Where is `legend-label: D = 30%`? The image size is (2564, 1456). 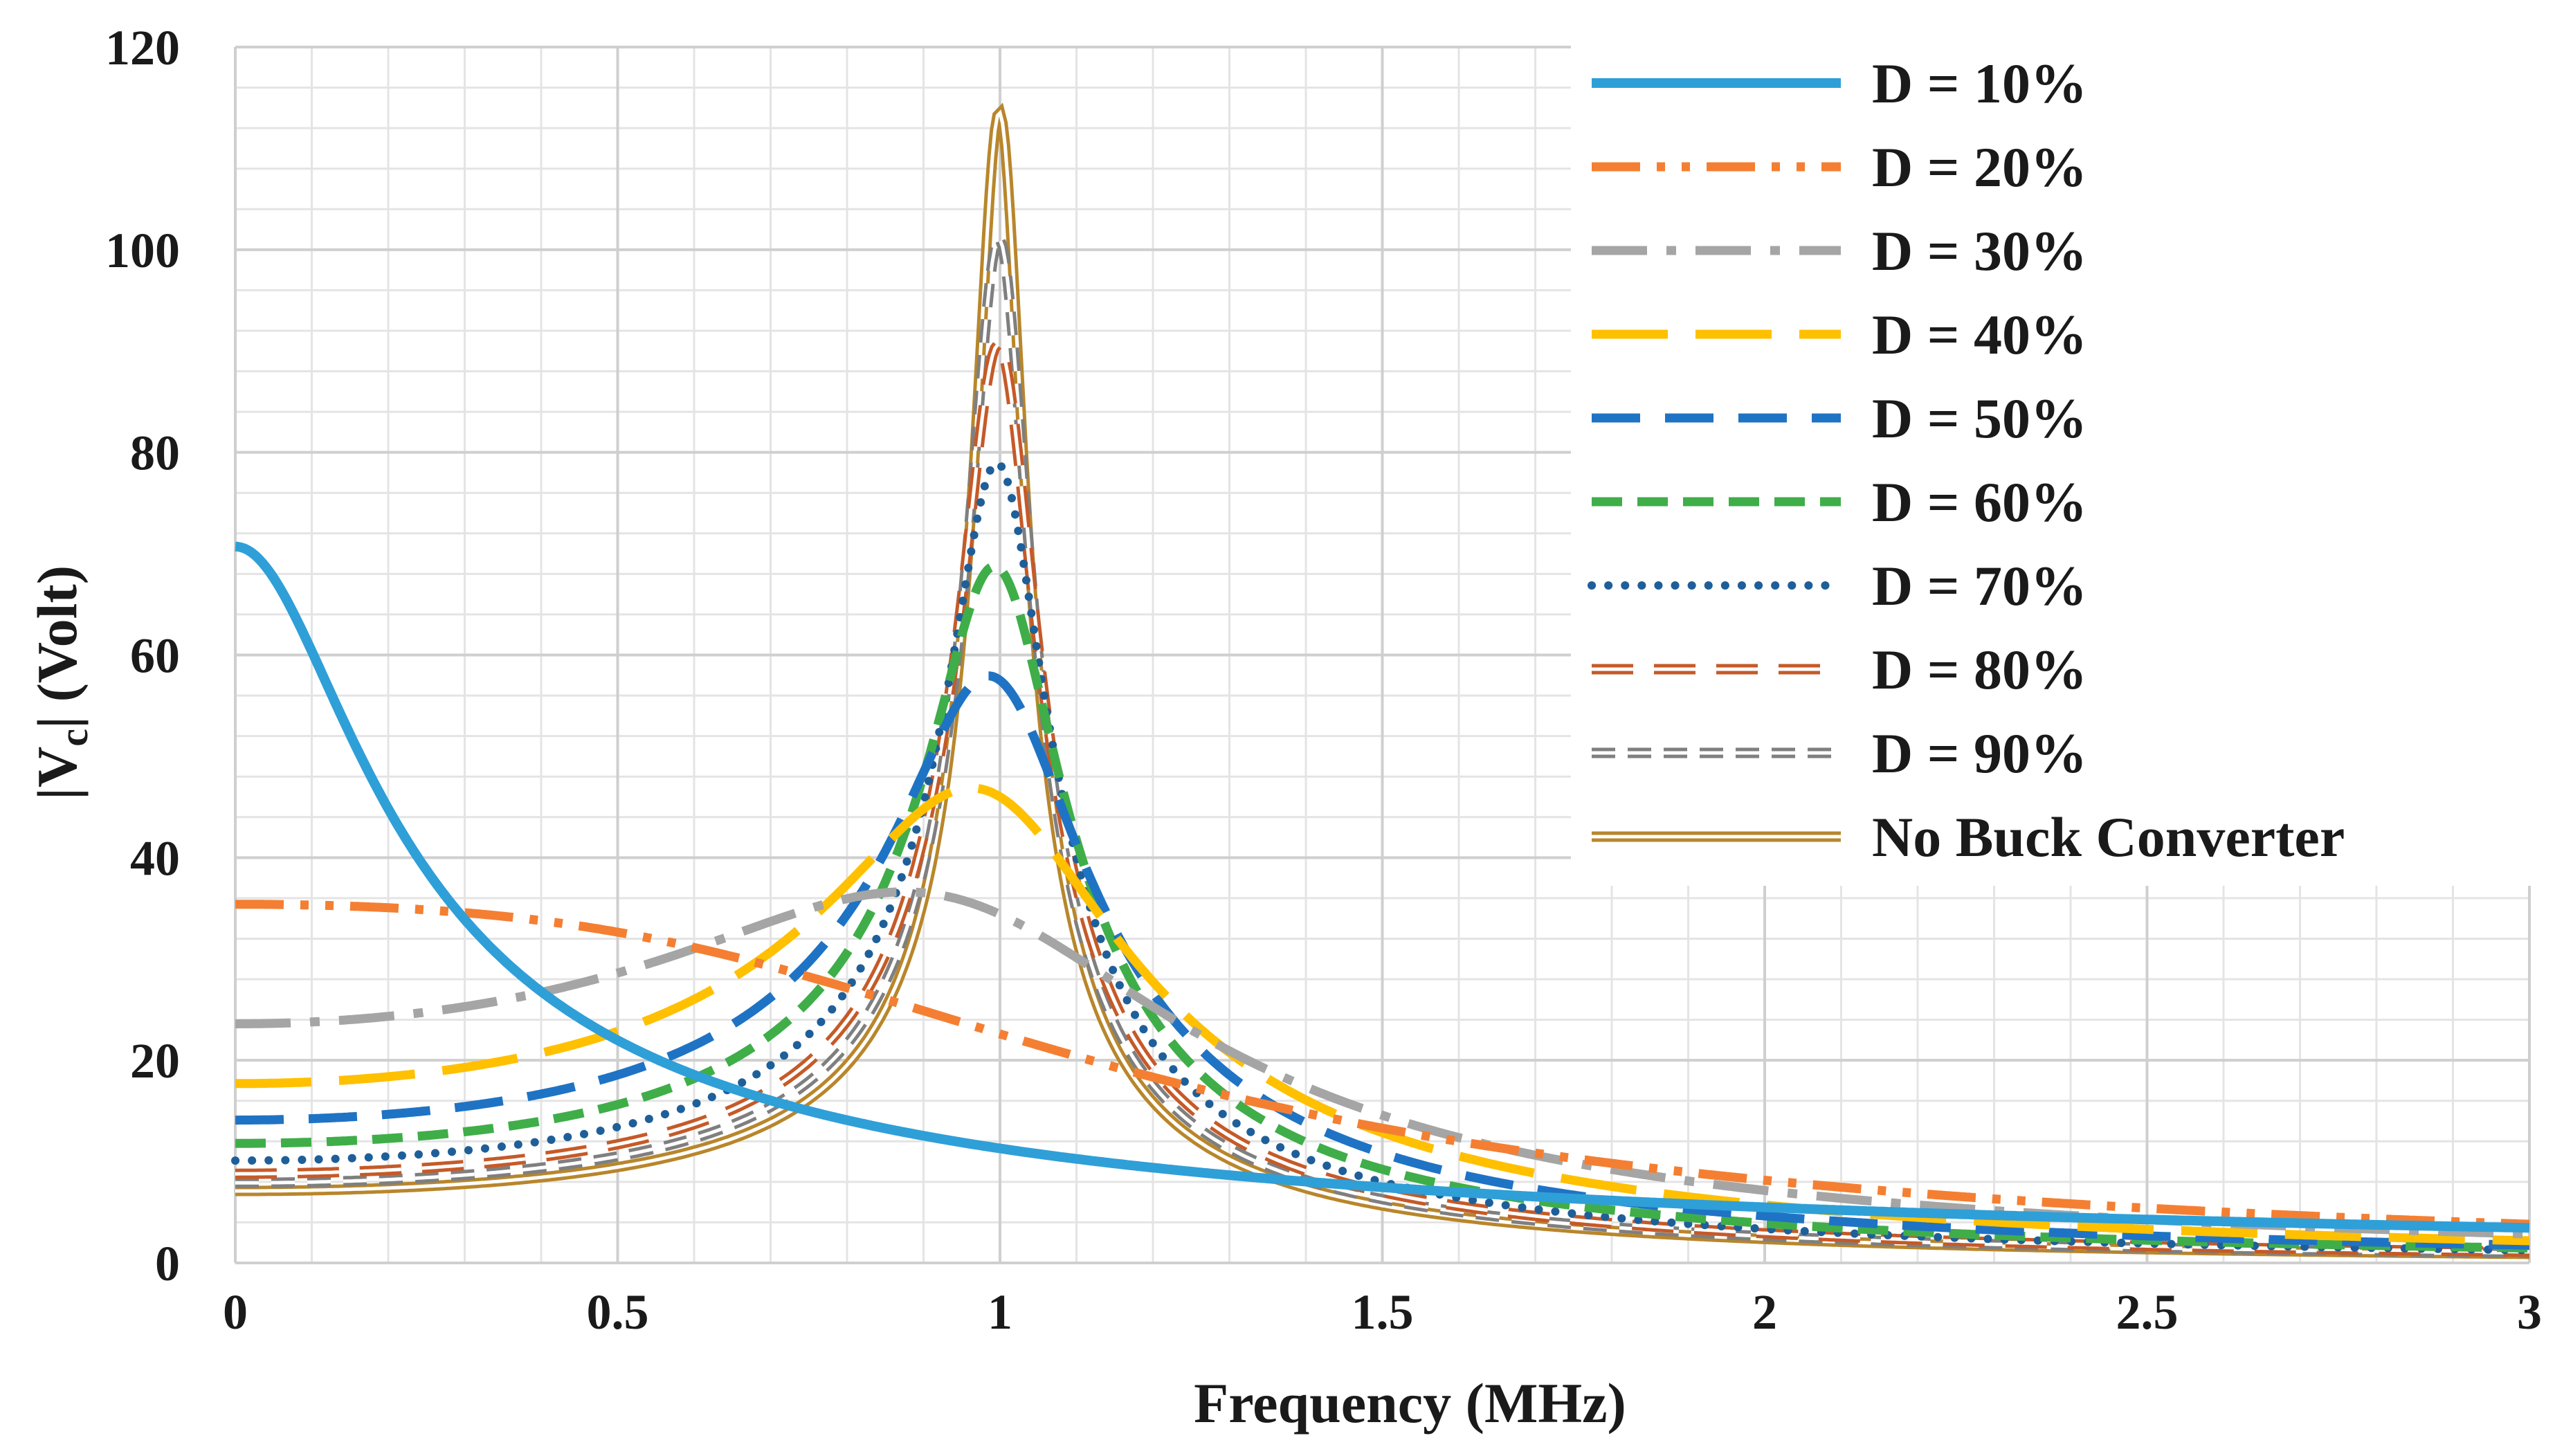 legend-label: D = 30% is located at coordinates (1980, 250).